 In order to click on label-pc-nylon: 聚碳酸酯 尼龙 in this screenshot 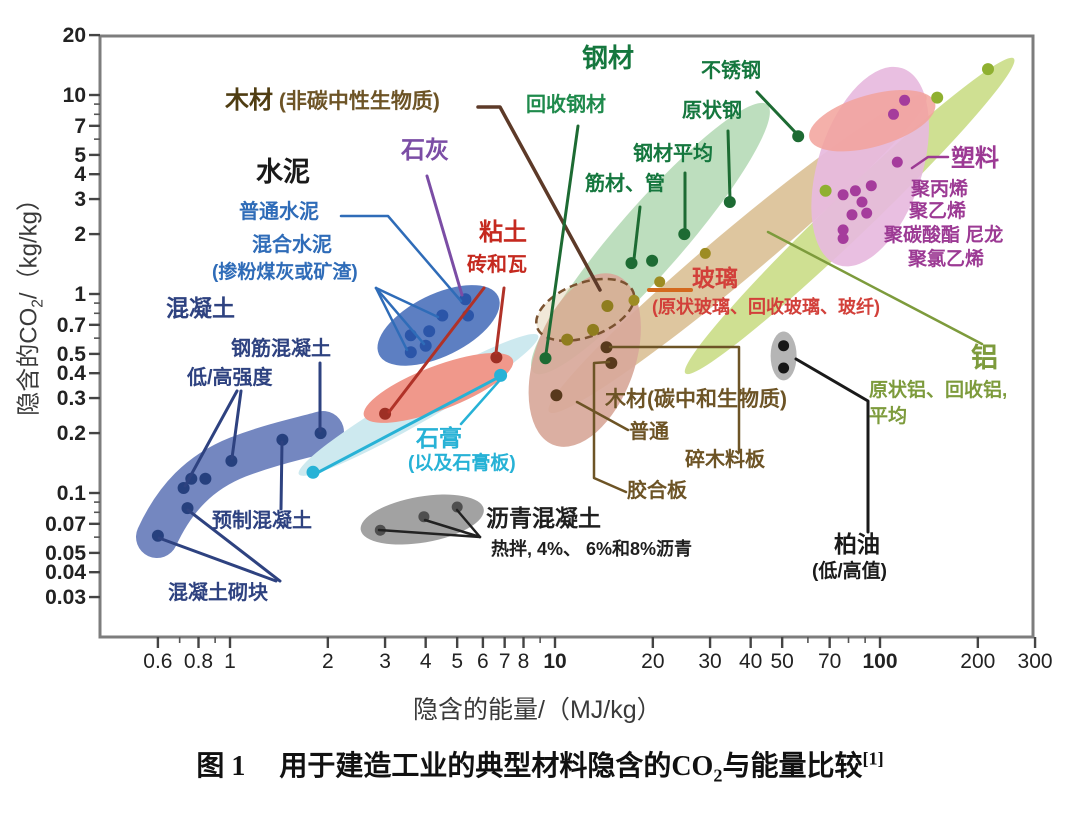, I will do `click(944, 235)`.